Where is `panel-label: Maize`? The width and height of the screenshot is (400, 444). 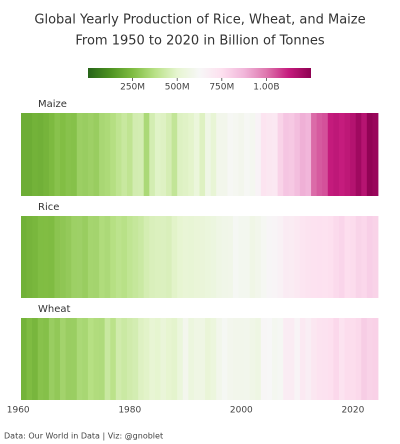 panel-label: Maize is located at coordinates (52, 104).